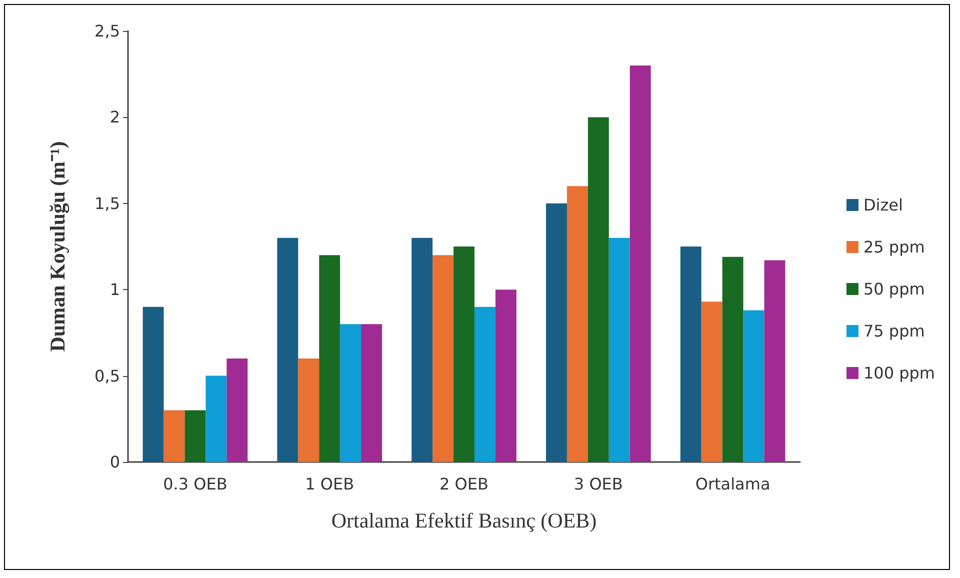 The height and width of the screenshot is (578, 960). Describe the element at coordinates (883, 205) in the screenshot. I see `legend-label: Dizel` at that location.